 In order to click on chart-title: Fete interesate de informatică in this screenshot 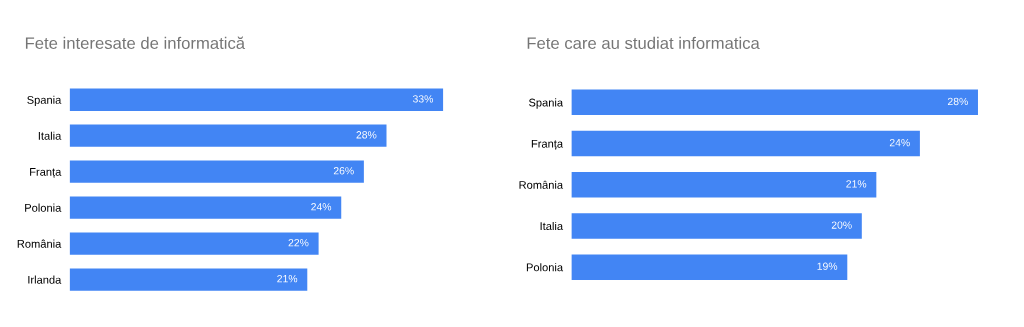, I will do `click(135, 43)`.